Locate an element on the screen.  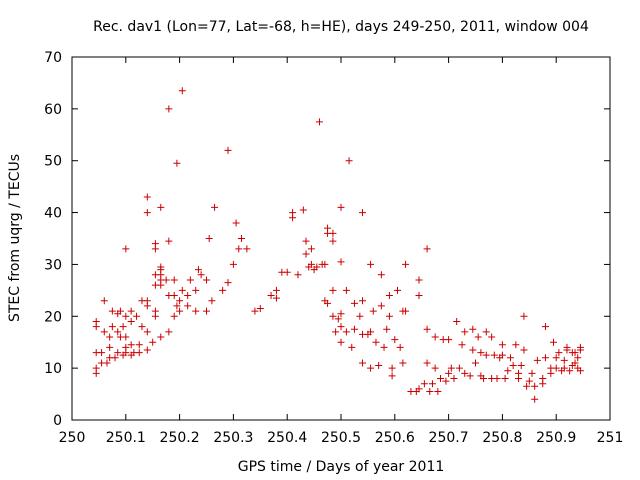
y-tick-label: 40 is located at coordinates (53, 214).